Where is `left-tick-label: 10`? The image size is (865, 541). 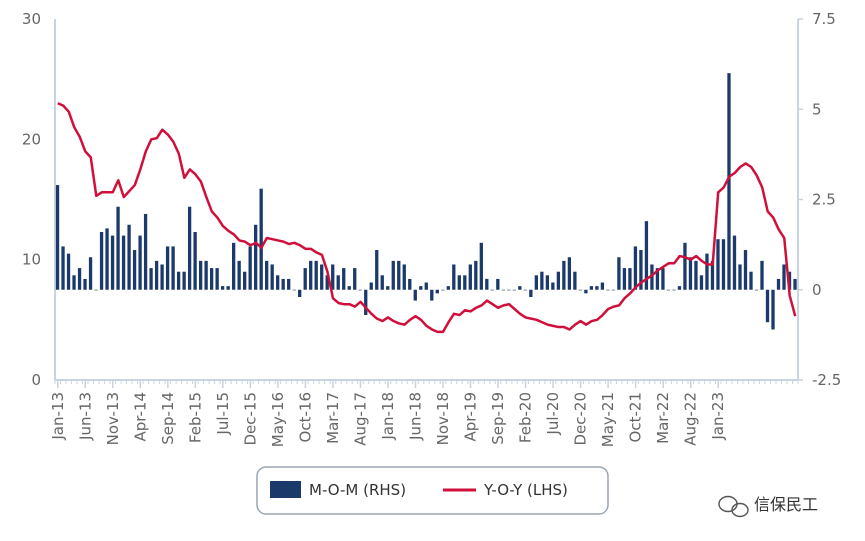 left-tick-label: 10 is located at coordinates (31, 260).